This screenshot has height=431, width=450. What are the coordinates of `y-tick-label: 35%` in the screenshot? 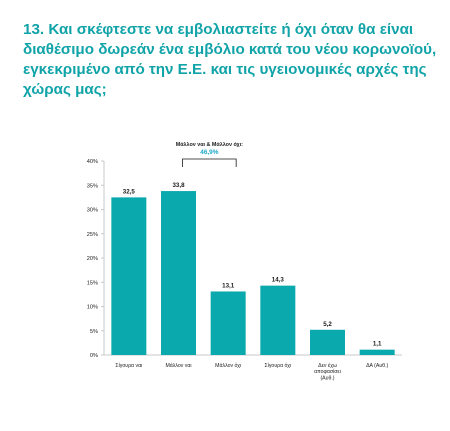 It's located at (92, 186).